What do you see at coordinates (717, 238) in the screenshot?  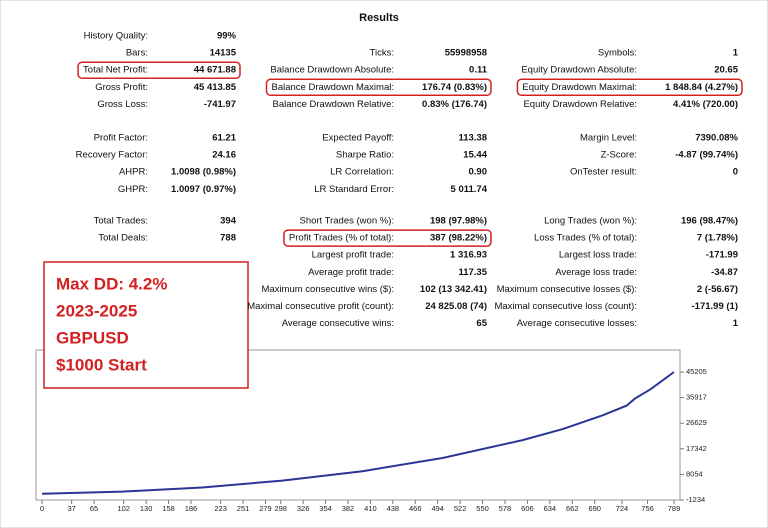 I see `stat-value: 7 (1.78%)` at bounding box center [717, 238].